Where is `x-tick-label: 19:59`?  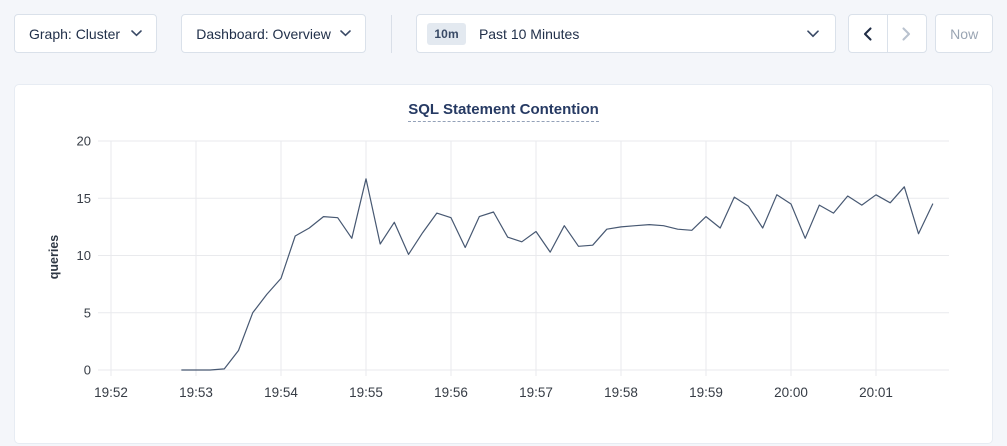 x-tick-label: 19:59 is located at coordinates (706, 392).